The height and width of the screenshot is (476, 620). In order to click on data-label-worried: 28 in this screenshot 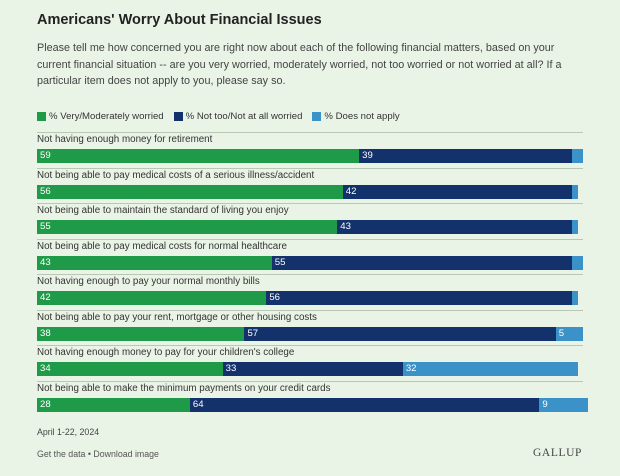, I will do `click(45, 404)`.